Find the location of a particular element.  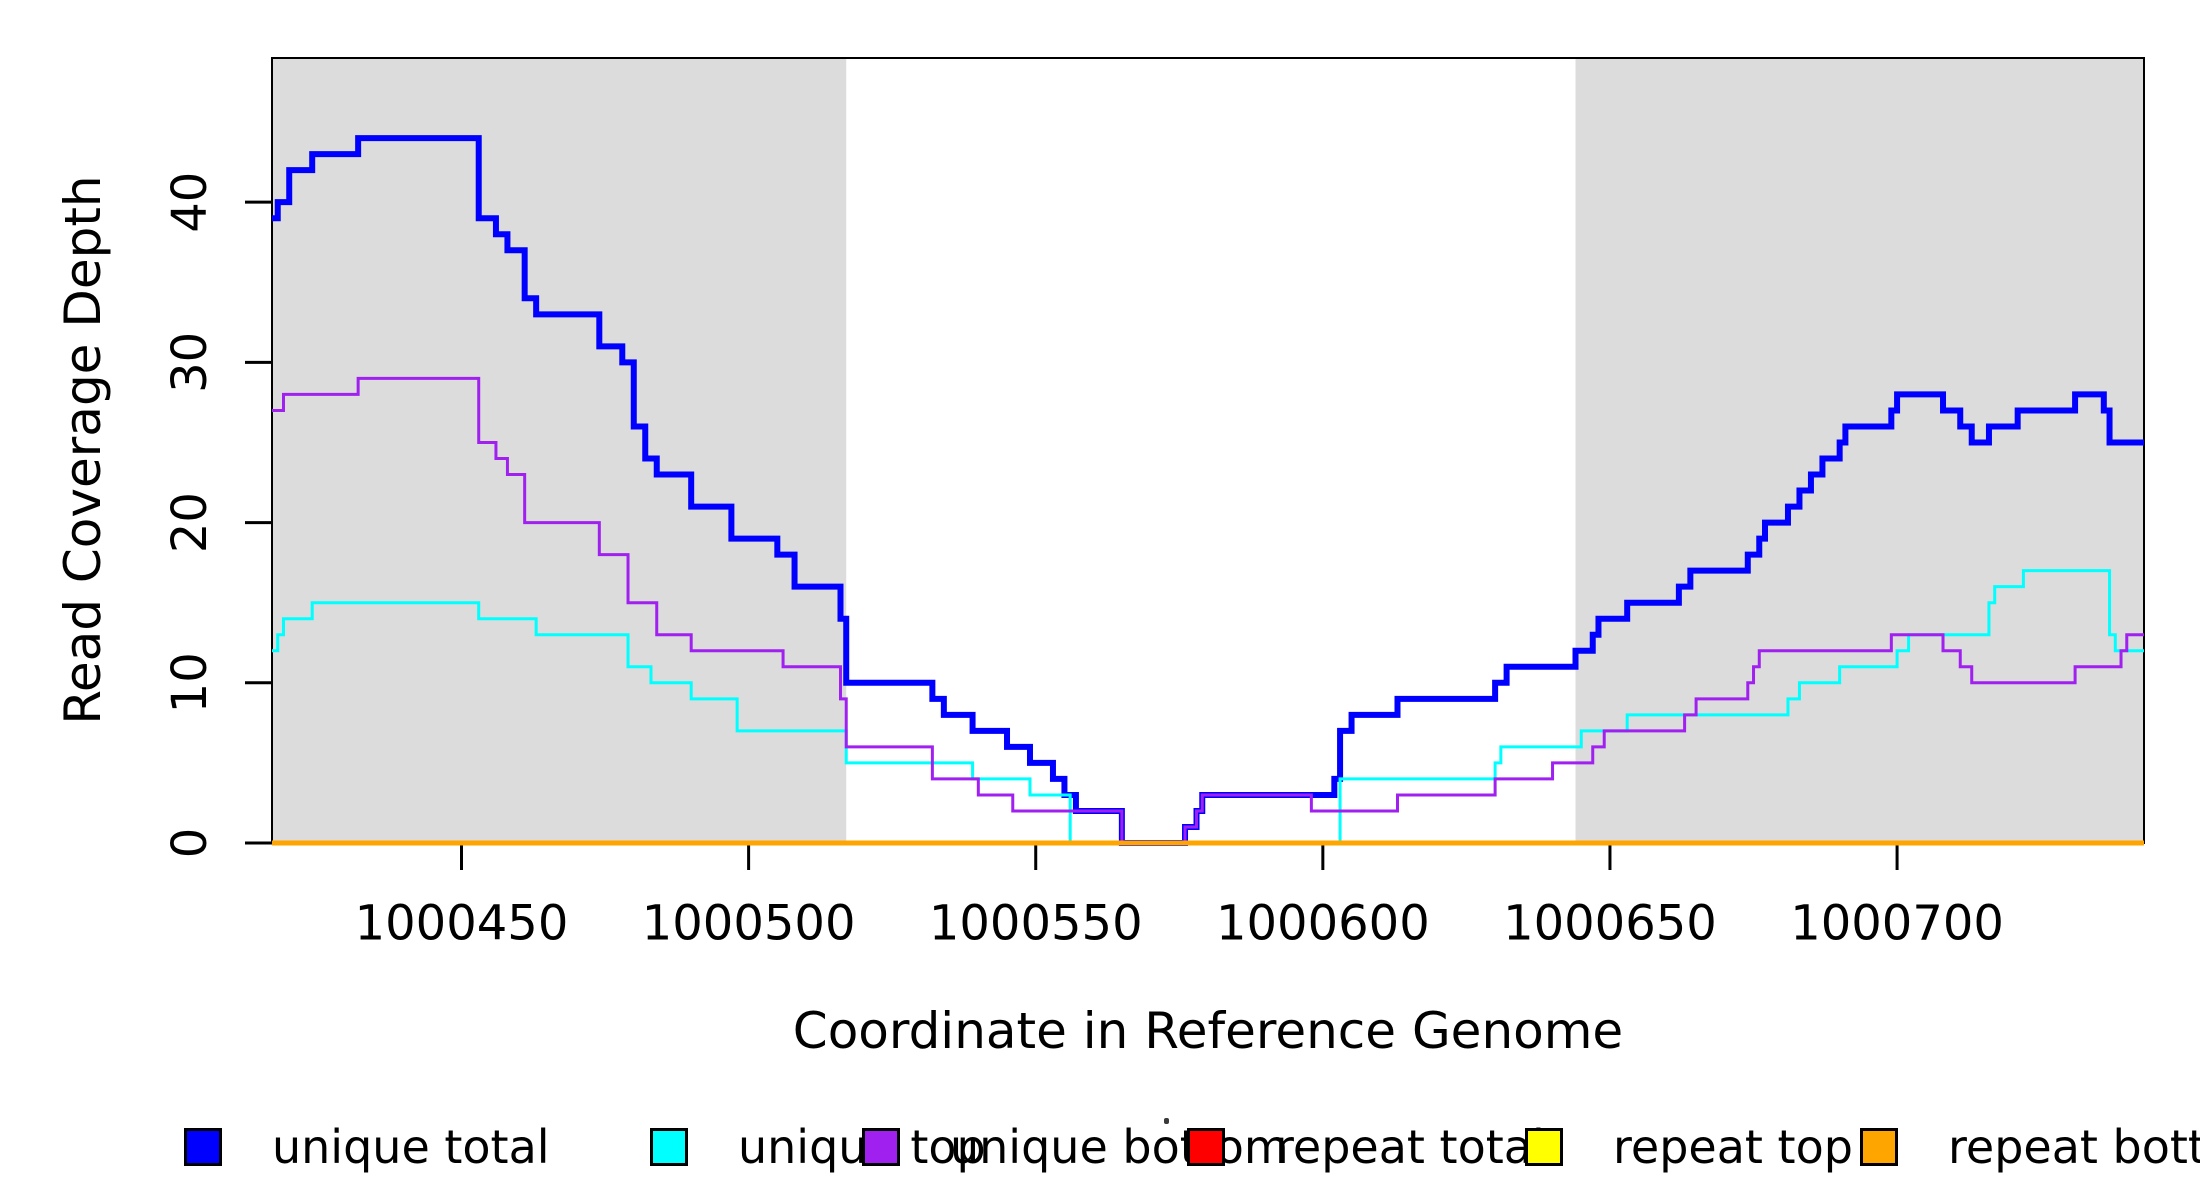

y-tick-label: 20 is located at coordinates (190, 522).